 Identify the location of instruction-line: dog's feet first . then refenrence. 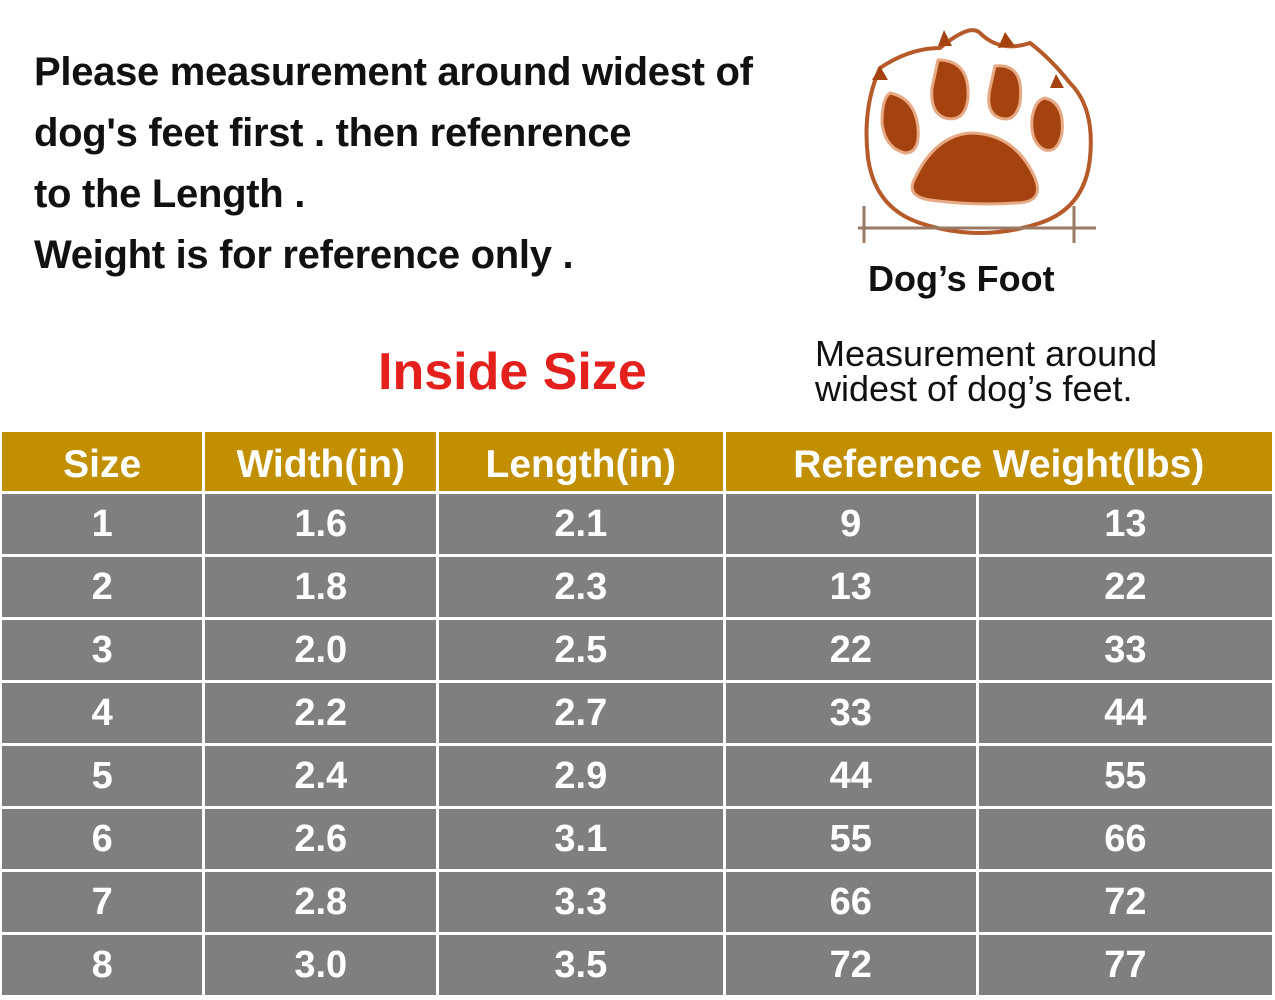
(333, 133).